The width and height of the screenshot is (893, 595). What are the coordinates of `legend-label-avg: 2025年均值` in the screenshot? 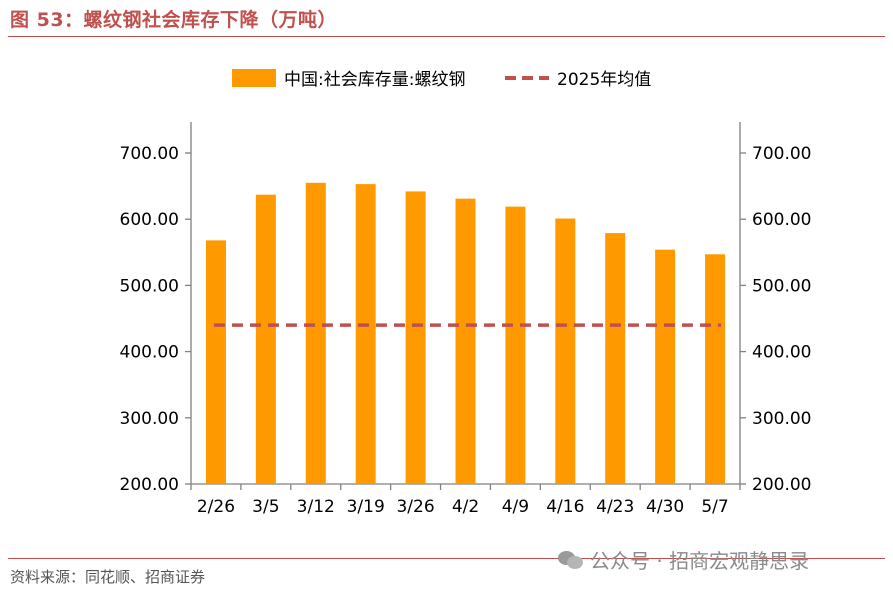 It's located at (604, 80).